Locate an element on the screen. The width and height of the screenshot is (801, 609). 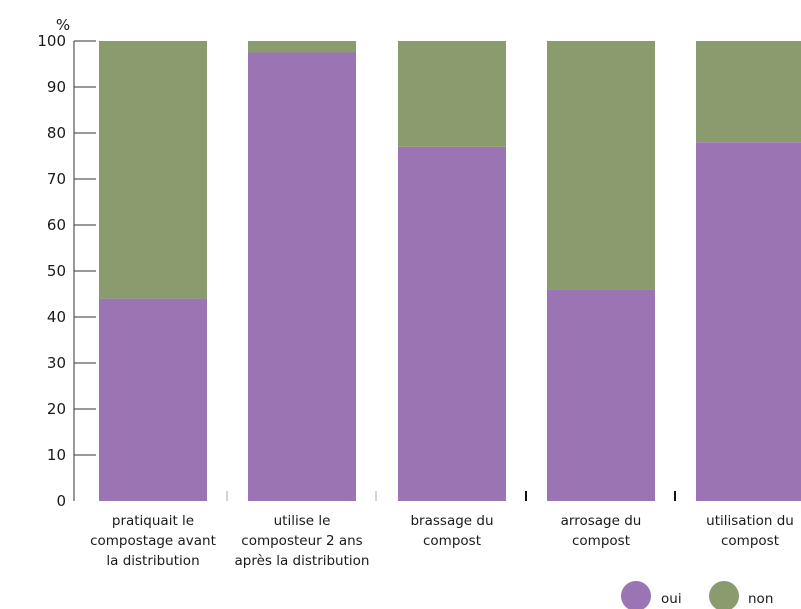
legend: oui non is located at coordinates (697, 595).